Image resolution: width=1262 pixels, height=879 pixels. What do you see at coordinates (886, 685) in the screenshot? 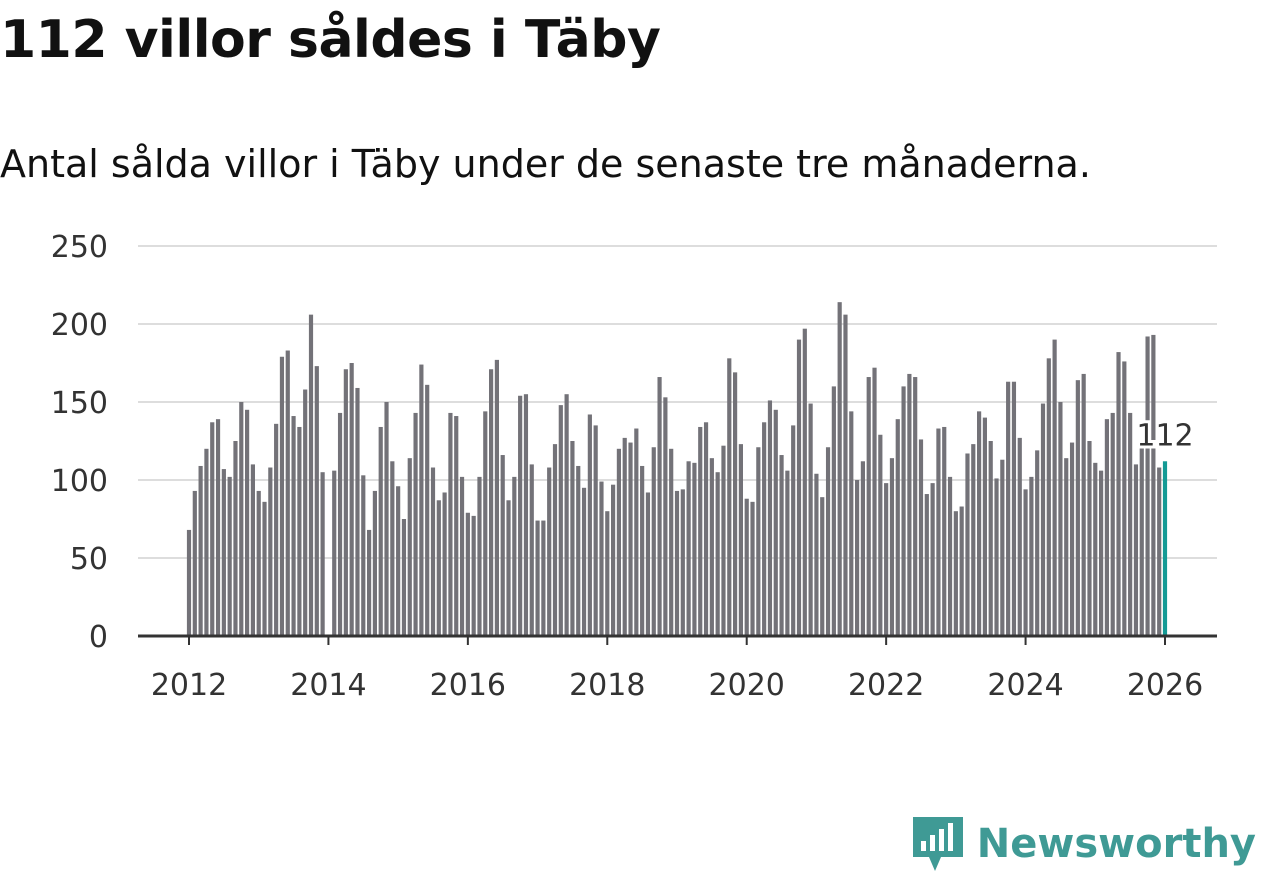
I see `x-tick-label: 2022` at bounding box center [886, 685].